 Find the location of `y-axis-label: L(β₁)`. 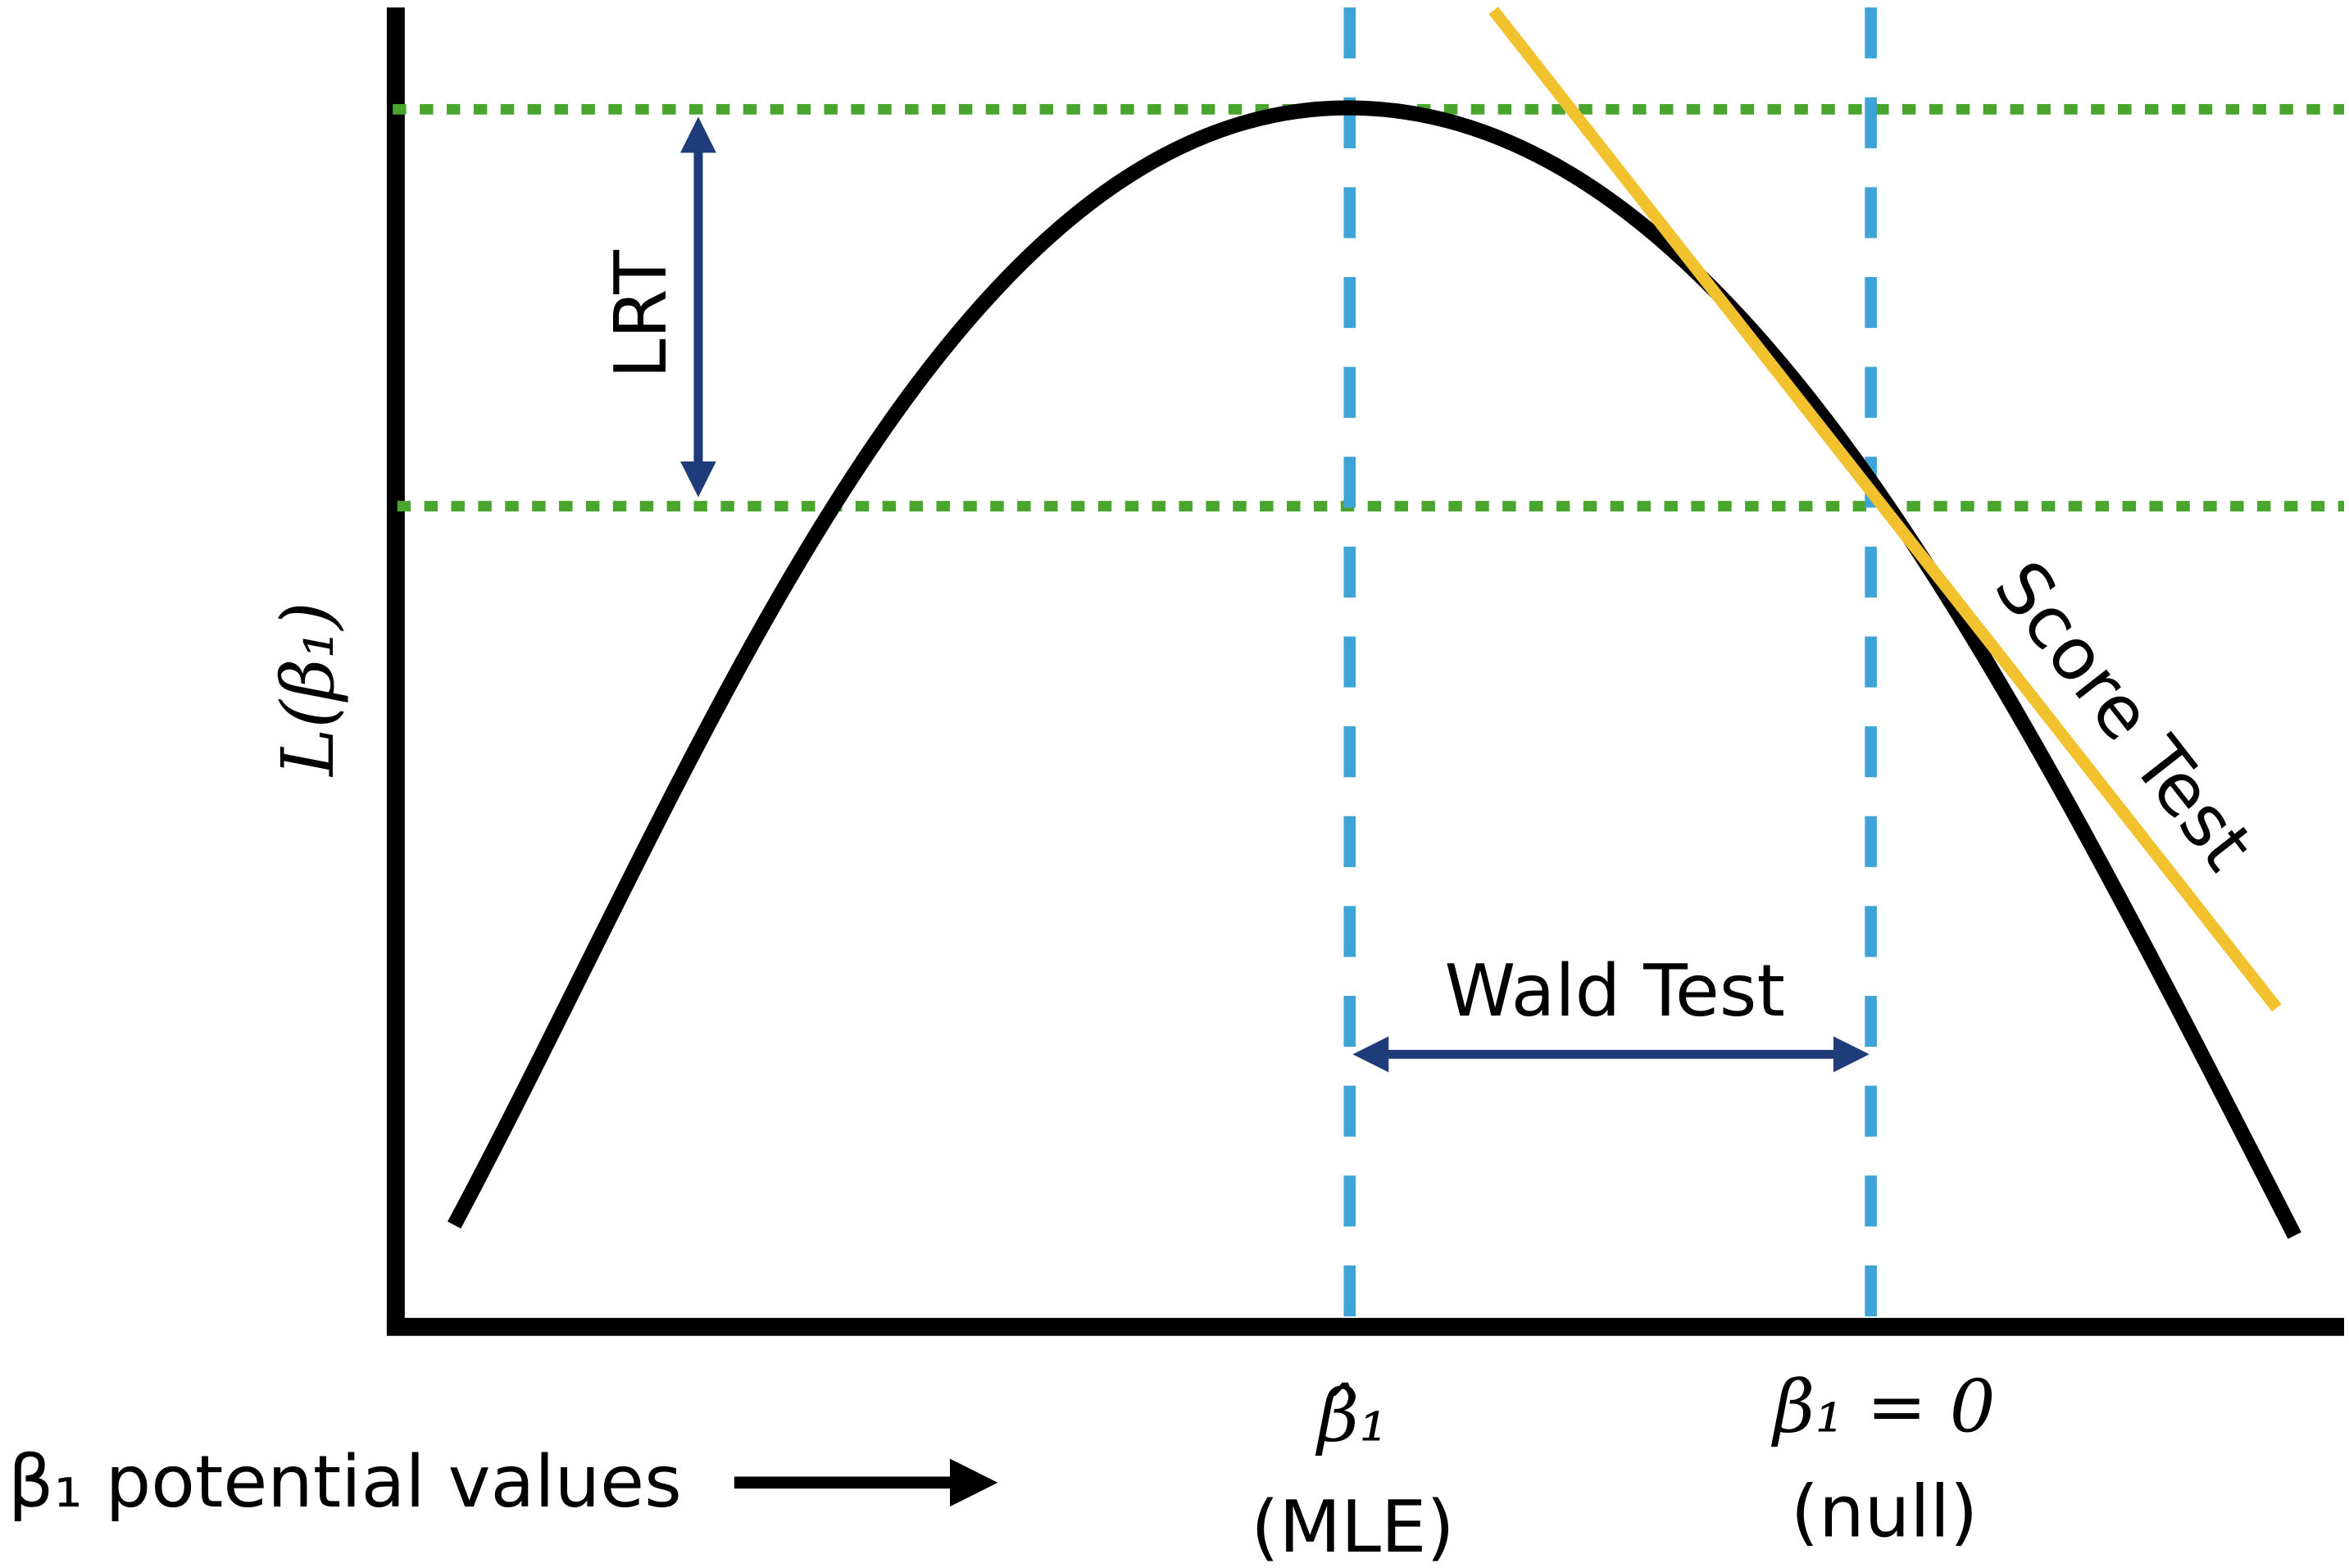

y-axis-label: L(β₁) is located at coordinates (308, 690).